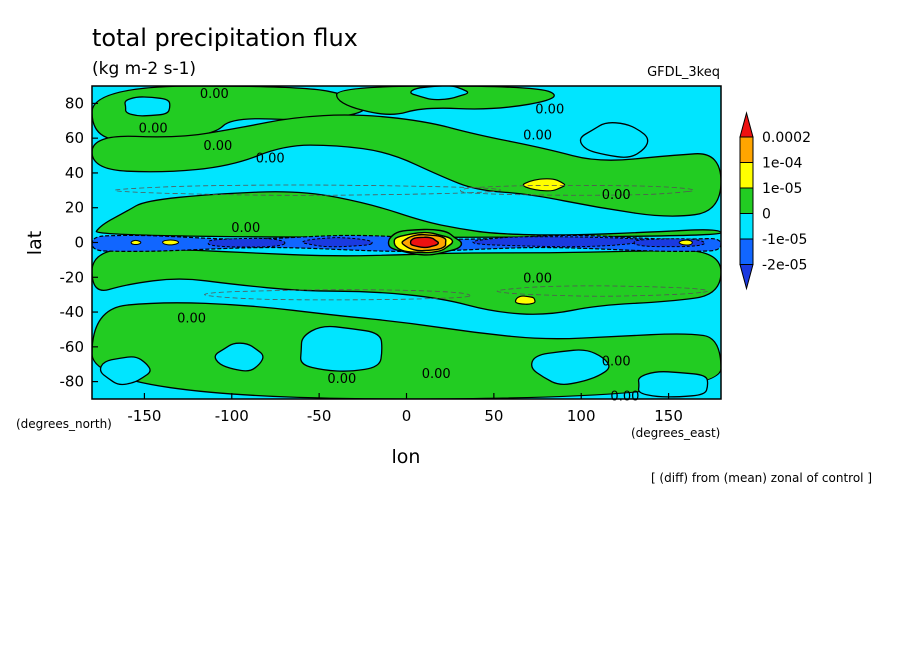  I want to click on contour-label-1: 0.00, so click(153, 129).